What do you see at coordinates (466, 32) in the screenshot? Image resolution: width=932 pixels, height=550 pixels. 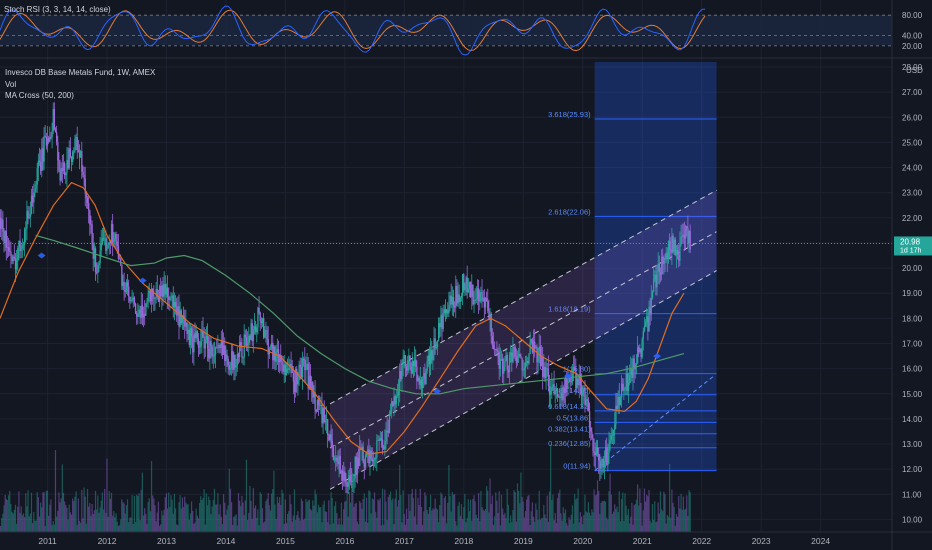 I see `stoch-rsi-pane` at bounding box center [466, 32].